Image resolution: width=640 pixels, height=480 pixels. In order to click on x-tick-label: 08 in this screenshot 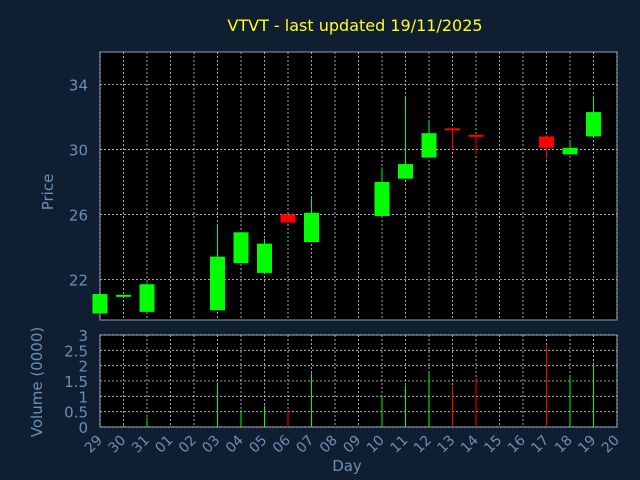, I will do `click(329, 445)`.